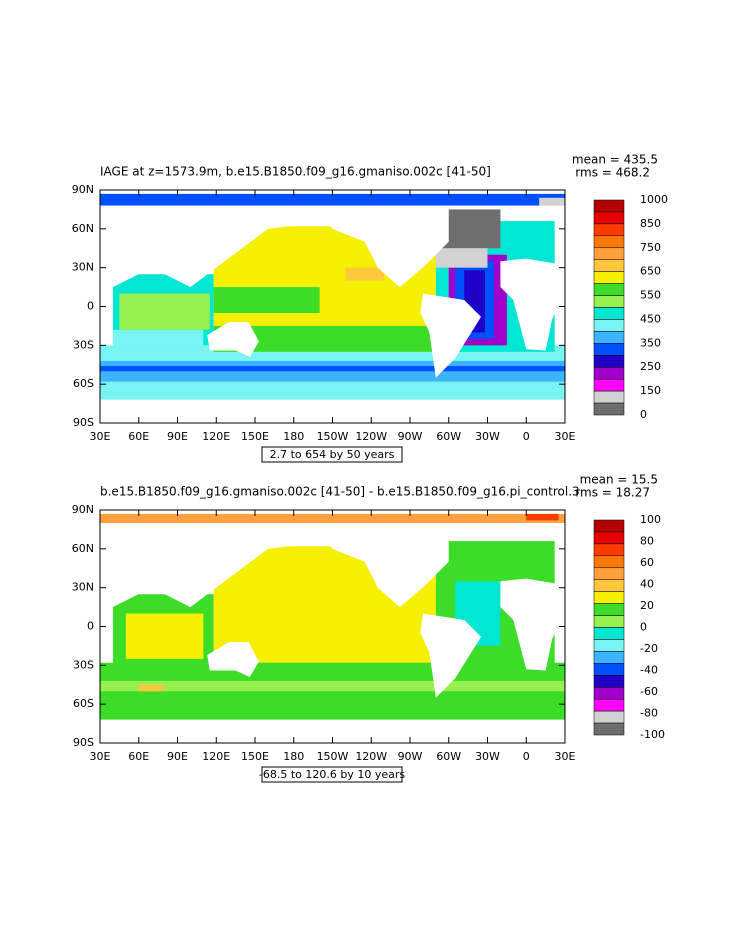  Describe the element at coordinates (615, 160) in the screenshot. I see `mean-label: mean = 435.5` at that location.